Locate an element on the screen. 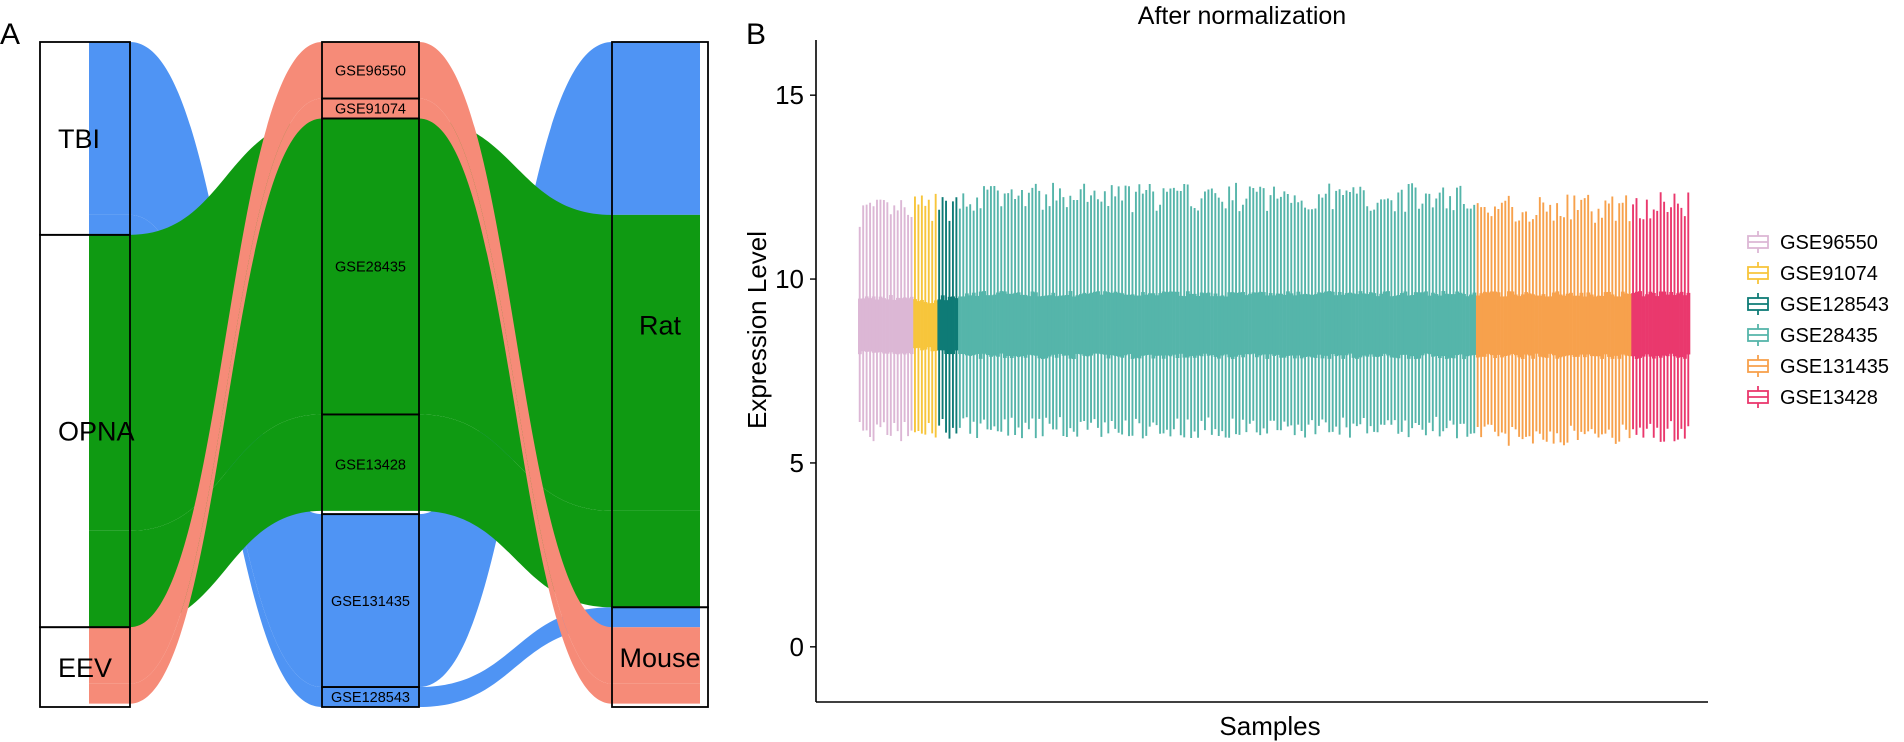  stratum-gse128543 is located at coordinates (370, 697).